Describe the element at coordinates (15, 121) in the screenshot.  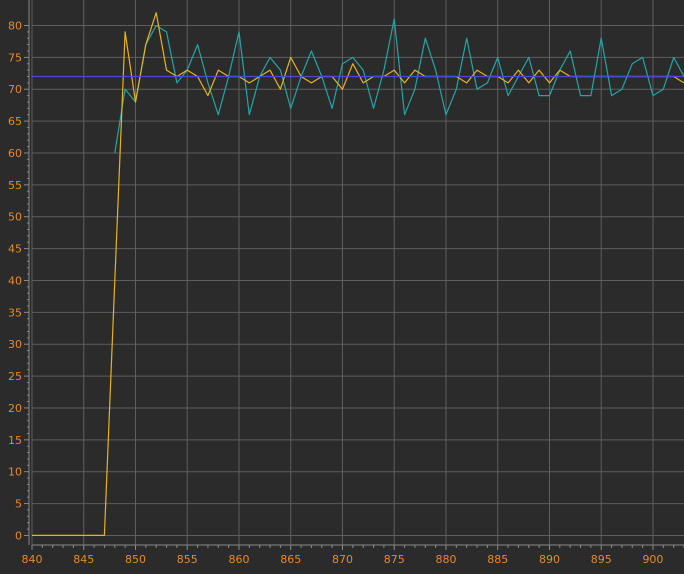
I see `y-tick-label: 65` at that location.